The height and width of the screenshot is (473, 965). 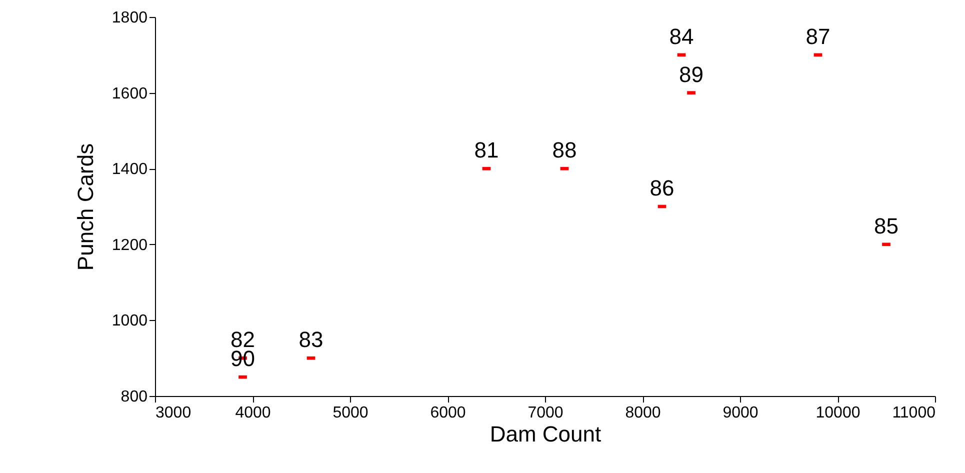 What do you see at coordinates (130, 18) in the screenshot?
I see `y-tick-label: 1800` at bounding box center [130, 18].